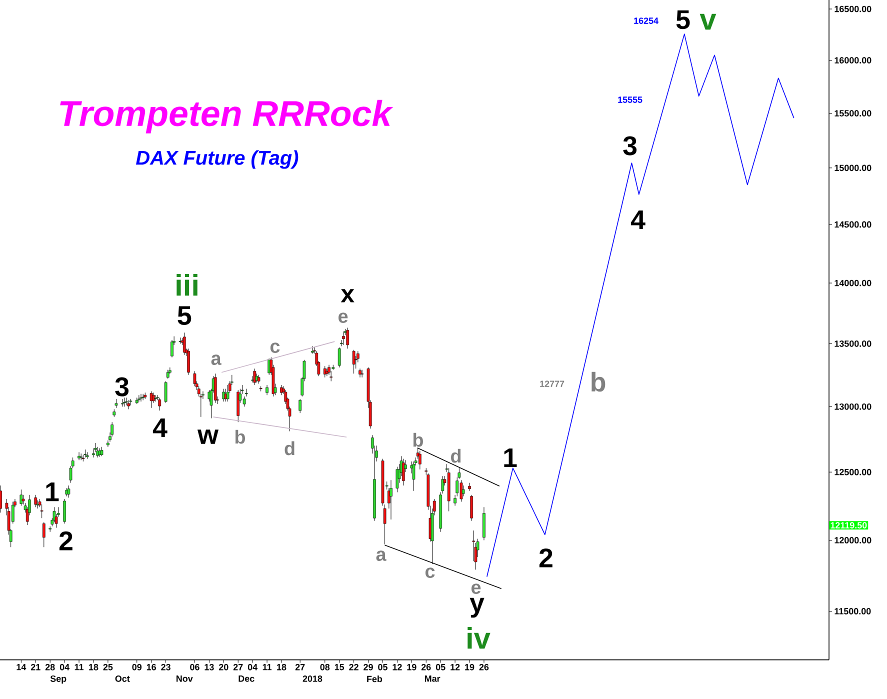 This screenshot has height=699, width=887. I want to click on x2-tick-label: Feb, so click(374, 679).